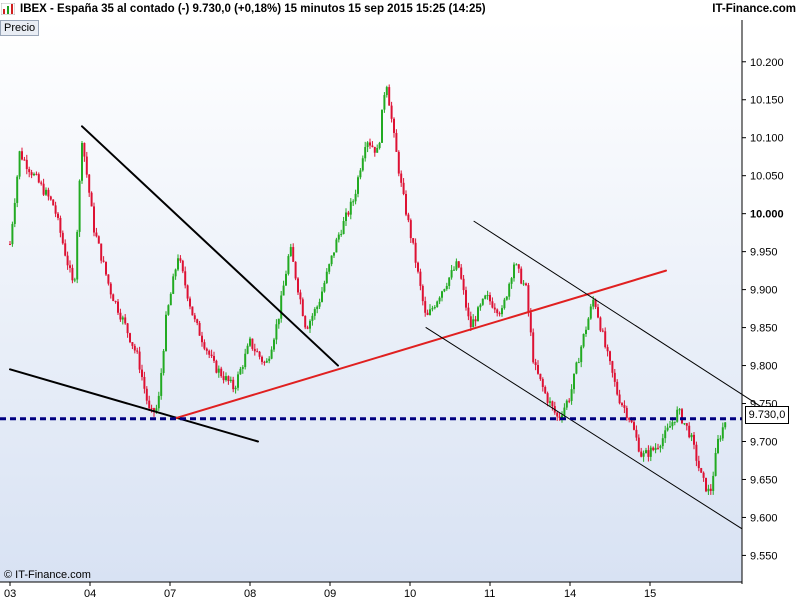 Image resolution: width=800 pixels, height=600 pixels. I want to click on x-tick-label: 08, so click(250, 594).